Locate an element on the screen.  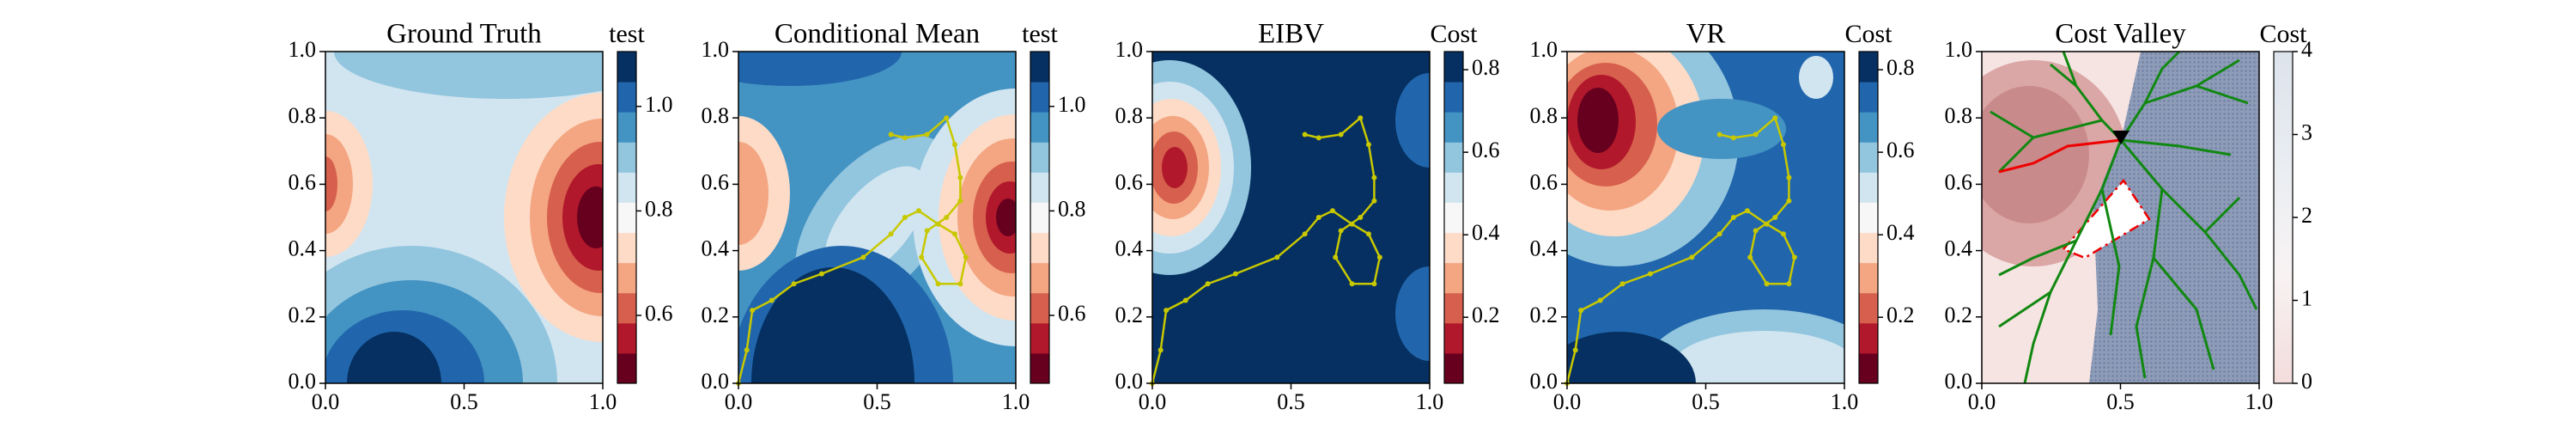
colorbar-tick-label: 1 is located at coordinates (2306, 297).